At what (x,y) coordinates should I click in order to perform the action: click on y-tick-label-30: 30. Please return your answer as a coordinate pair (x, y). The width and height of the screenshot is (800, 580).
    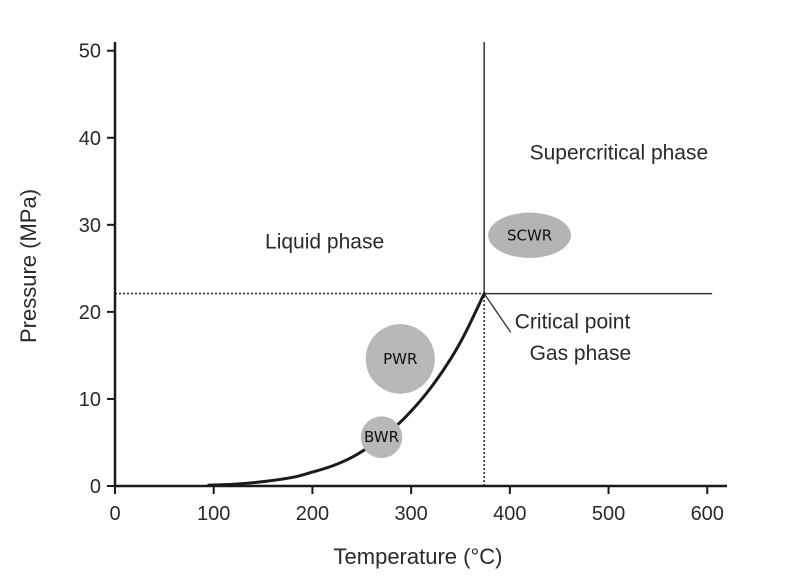
    Looking at the image, I should click on (90, 226).